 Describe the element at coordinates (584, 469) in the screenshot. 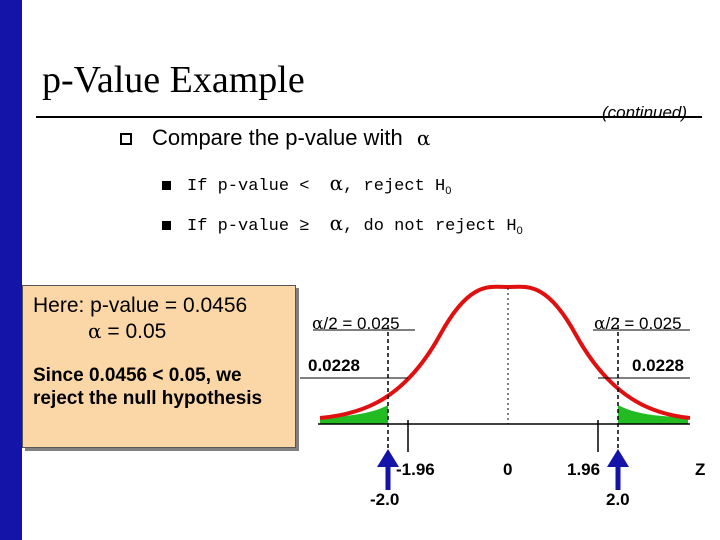

I see `critical-value-right: 1.96` at that location.